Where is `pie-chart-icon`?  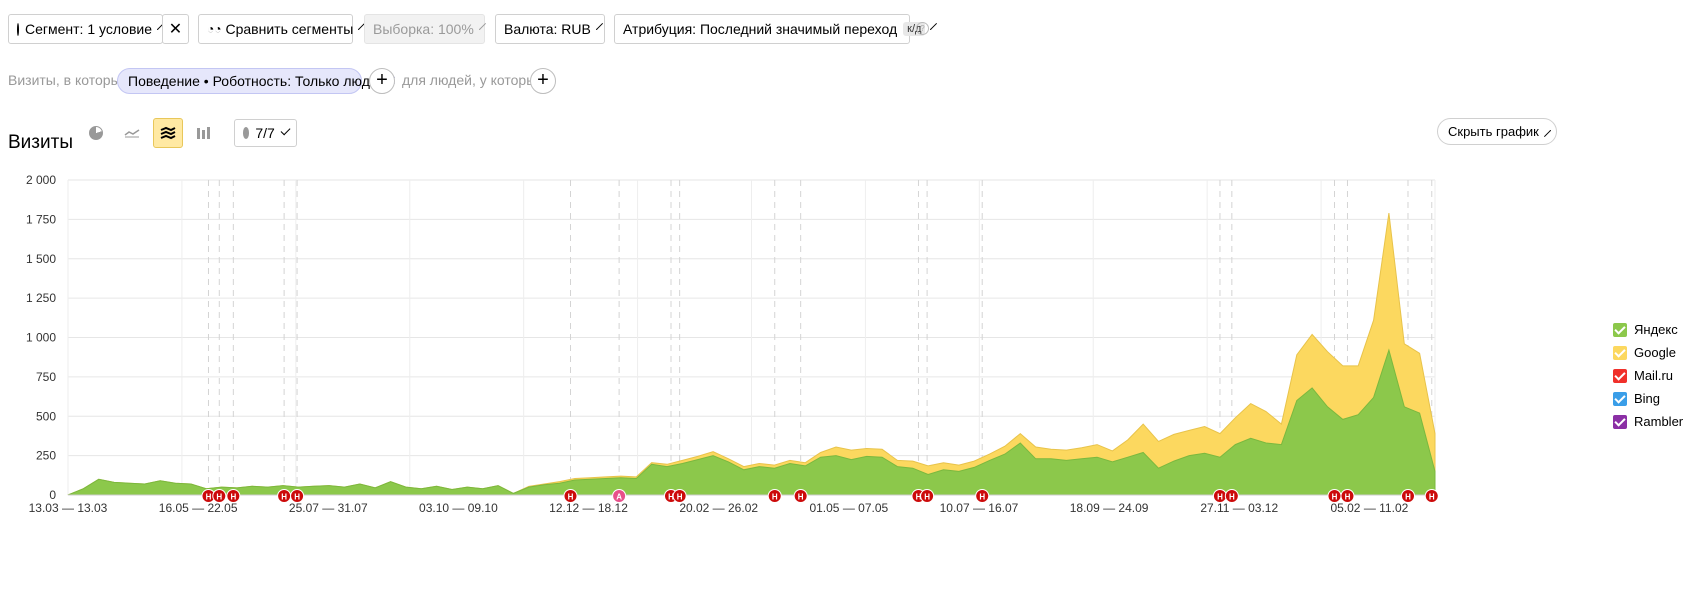
pie-chart-icon is located at coordinates (18, 29).